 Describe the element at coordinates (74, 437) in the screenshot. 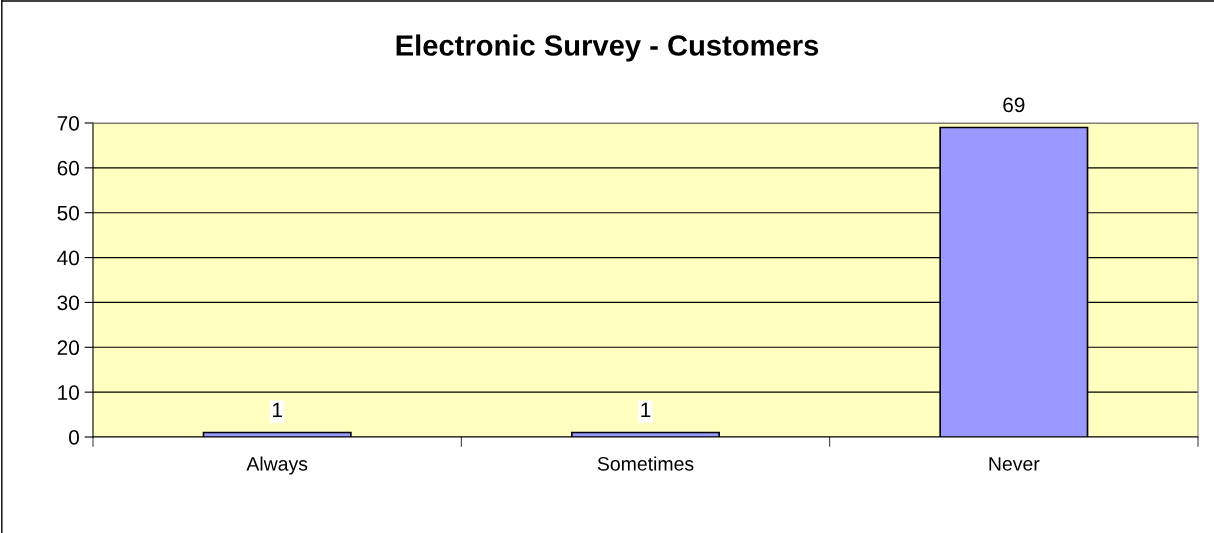

I see `y-tick-label: 0` at that location.